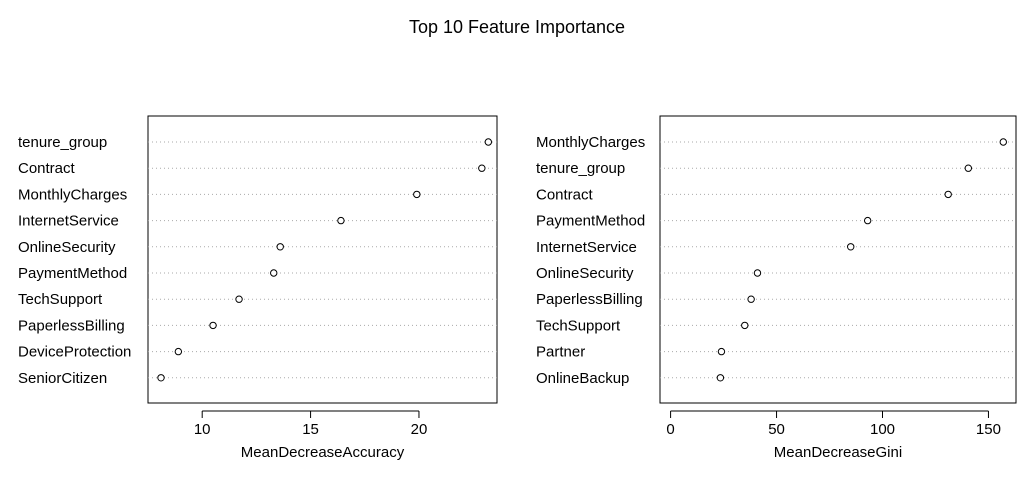 The image size is (1034, 480). What do you see at coordinates (776, 429) in the screenshot?
I see `x-tick-label: 50` at bounding box center [776, 429].